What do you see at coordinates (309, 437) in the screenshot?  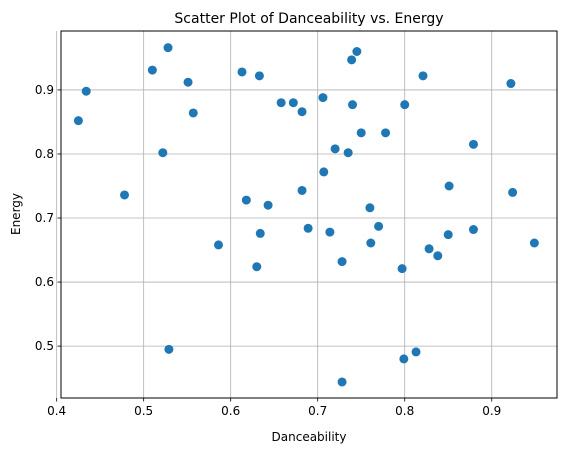 I see `x-axis-title: Danceability` at bounding box center [309, 437].